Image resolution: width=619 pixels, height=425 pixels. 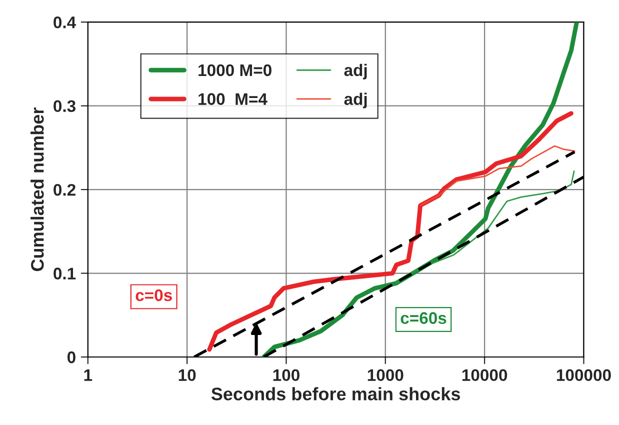 What do you see at coordinates (335, 393) in the screenshot?
I see `x-axis-title: Seconds before main shocks` at bounding box center [335, 393].